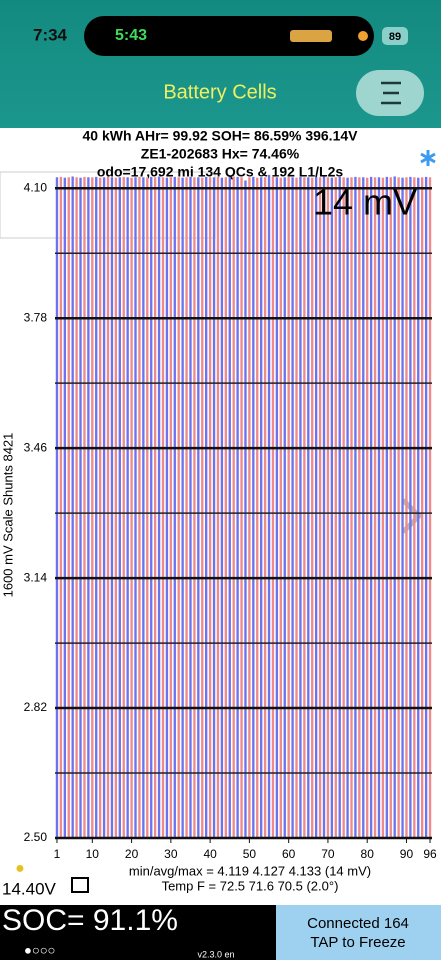 The image size is (441, 960). I want to click on x-tick-label: 50, so click(250, 854).